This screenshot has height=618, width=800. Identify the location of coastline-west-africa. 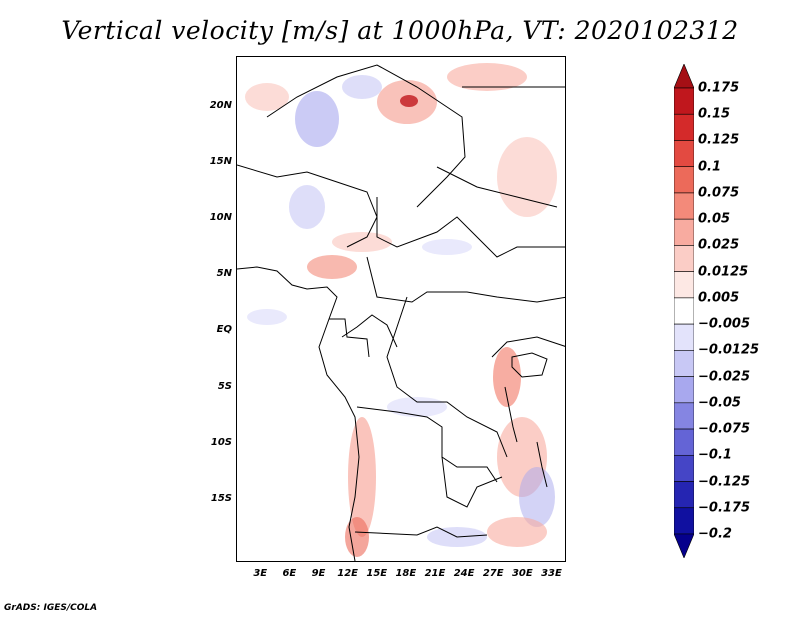
(298, 413).